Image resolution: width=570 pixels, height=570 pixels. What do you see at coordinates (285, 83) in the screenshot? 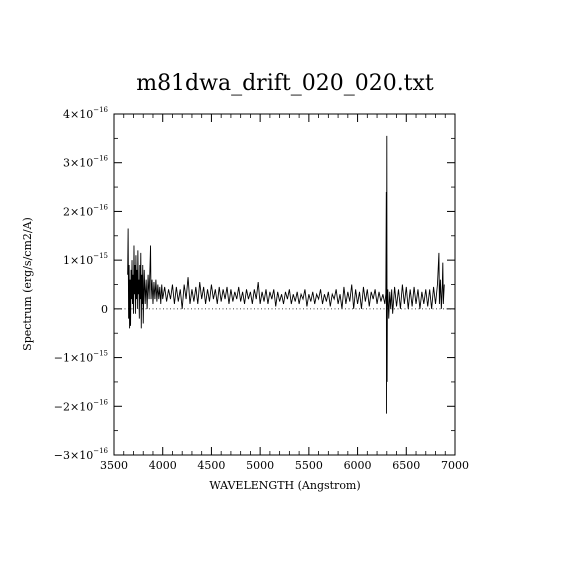
I see `chart-title: m81dwa_drift_020_020.txt` at bounding box center [285, 83].